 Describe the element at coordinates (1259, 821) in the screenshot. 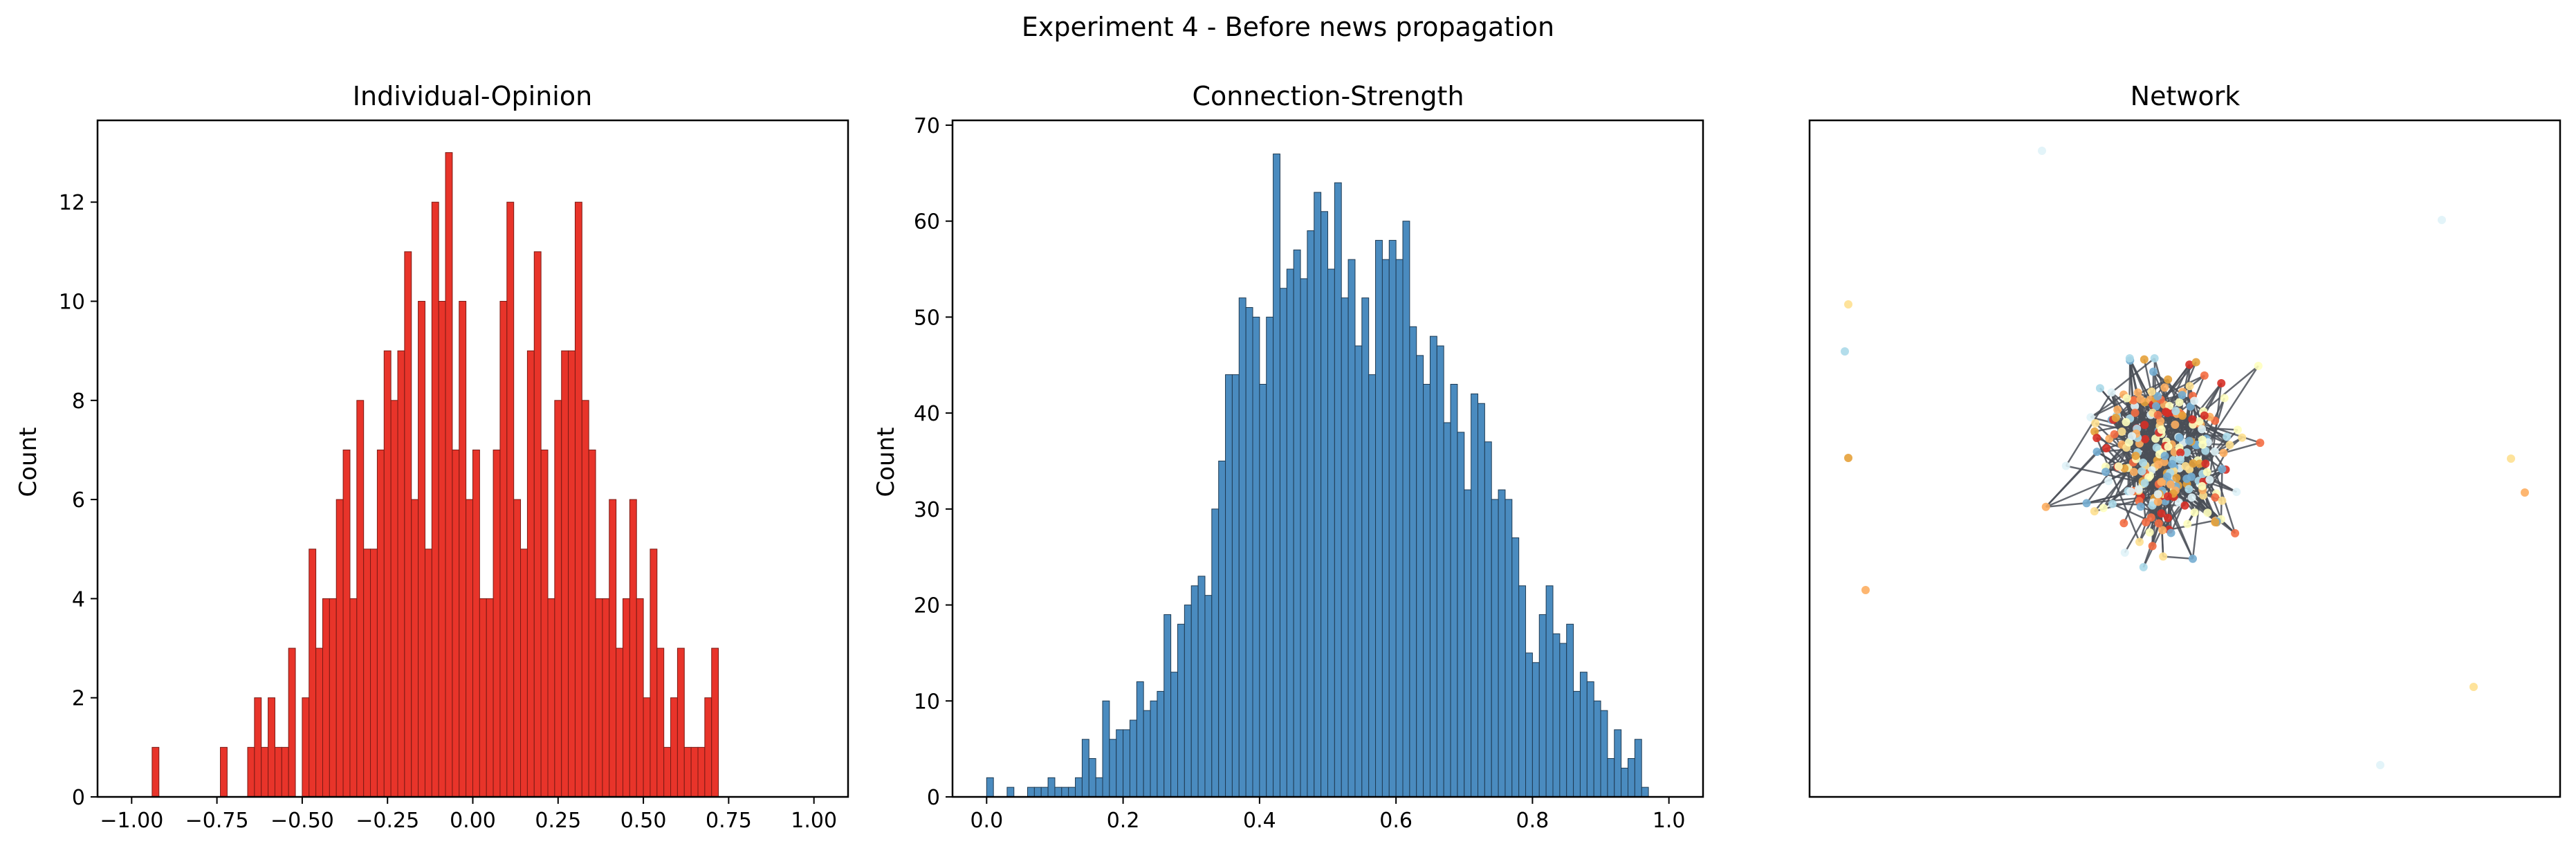

I see `strength-x-tick-label: 0.4` at that location.